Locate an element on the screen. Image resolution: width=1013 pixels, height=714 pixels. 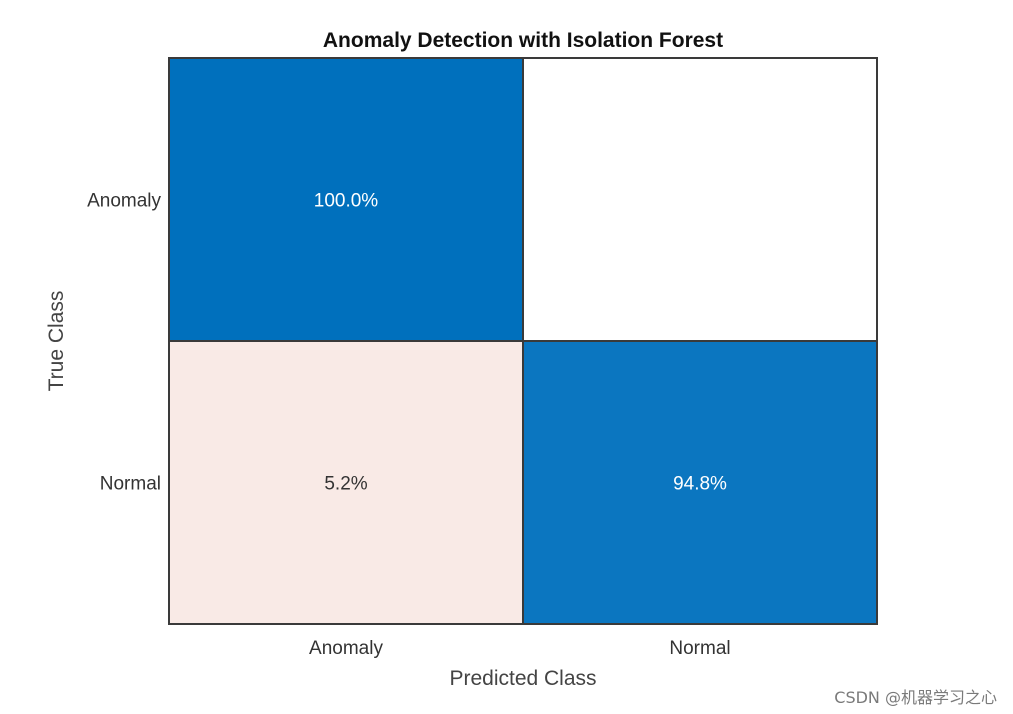
cell-value-label: 94.8% is located at coordinates (700, 484).